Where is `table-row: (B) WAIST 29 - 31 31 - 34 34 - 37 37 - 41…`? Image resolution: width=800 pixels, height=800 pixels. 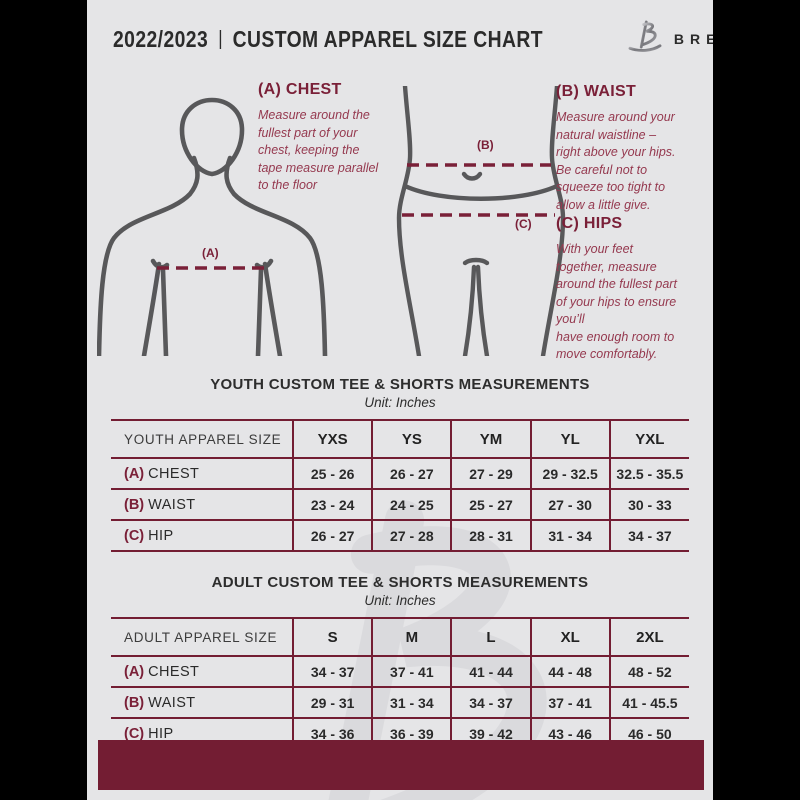
table-row: (B) WAIST 29 - 31 31 - 34 34 - 37 37 - 41… is located at coordinates (400, 702).